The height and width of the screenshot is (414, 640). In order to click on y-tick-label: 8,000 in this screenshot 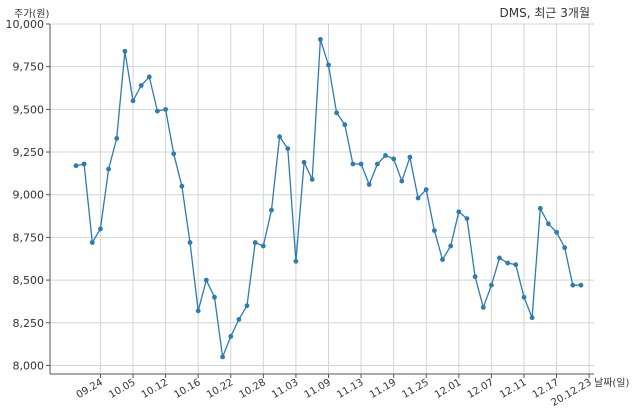, I will do `click(29, 365)`.